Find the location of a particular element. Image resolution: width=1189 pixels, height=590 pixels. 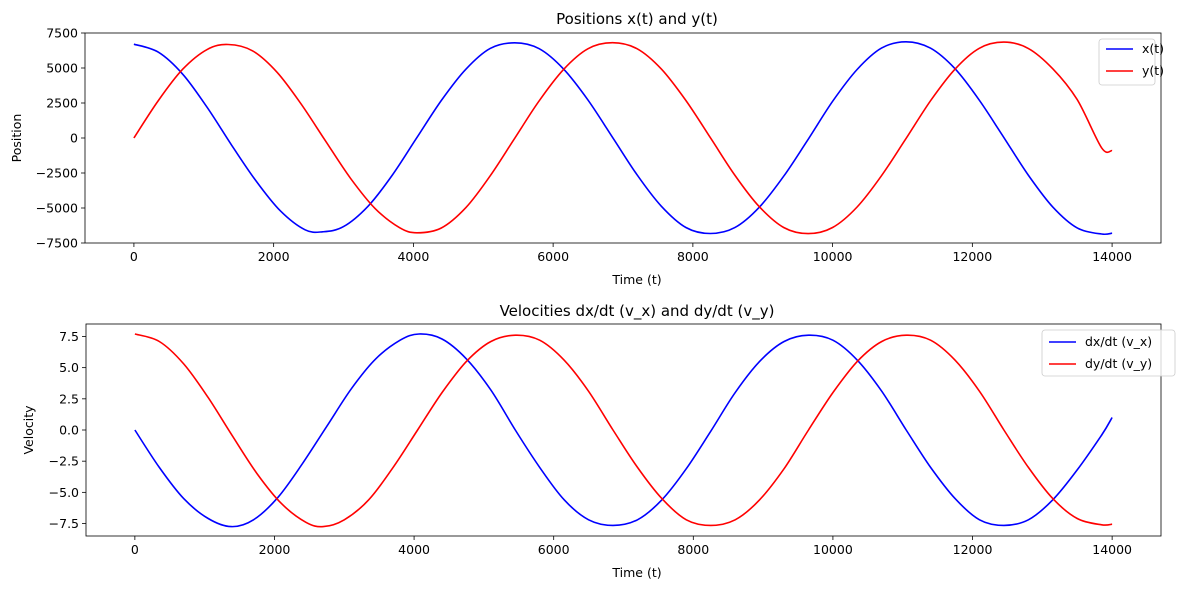

y-tick-label: 0 is located at coordinates (74, 138).